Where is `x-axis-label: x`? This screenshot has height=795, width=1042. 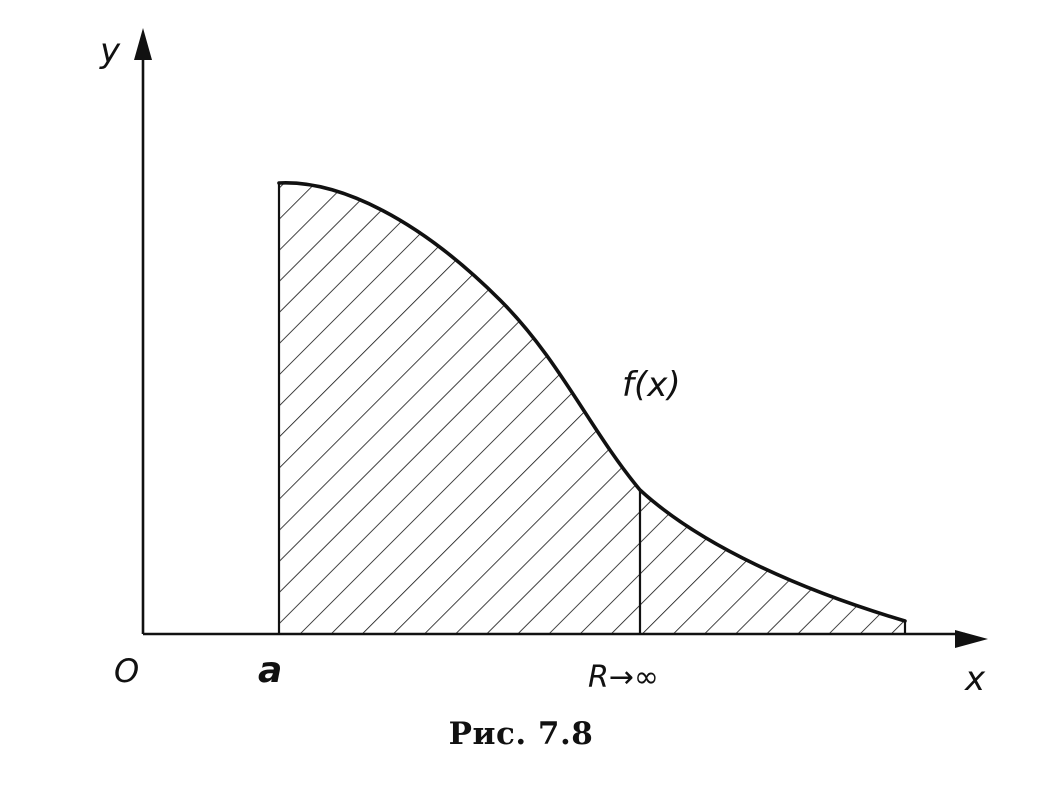 x-axis-label: x is located at coordinates (975, 679).